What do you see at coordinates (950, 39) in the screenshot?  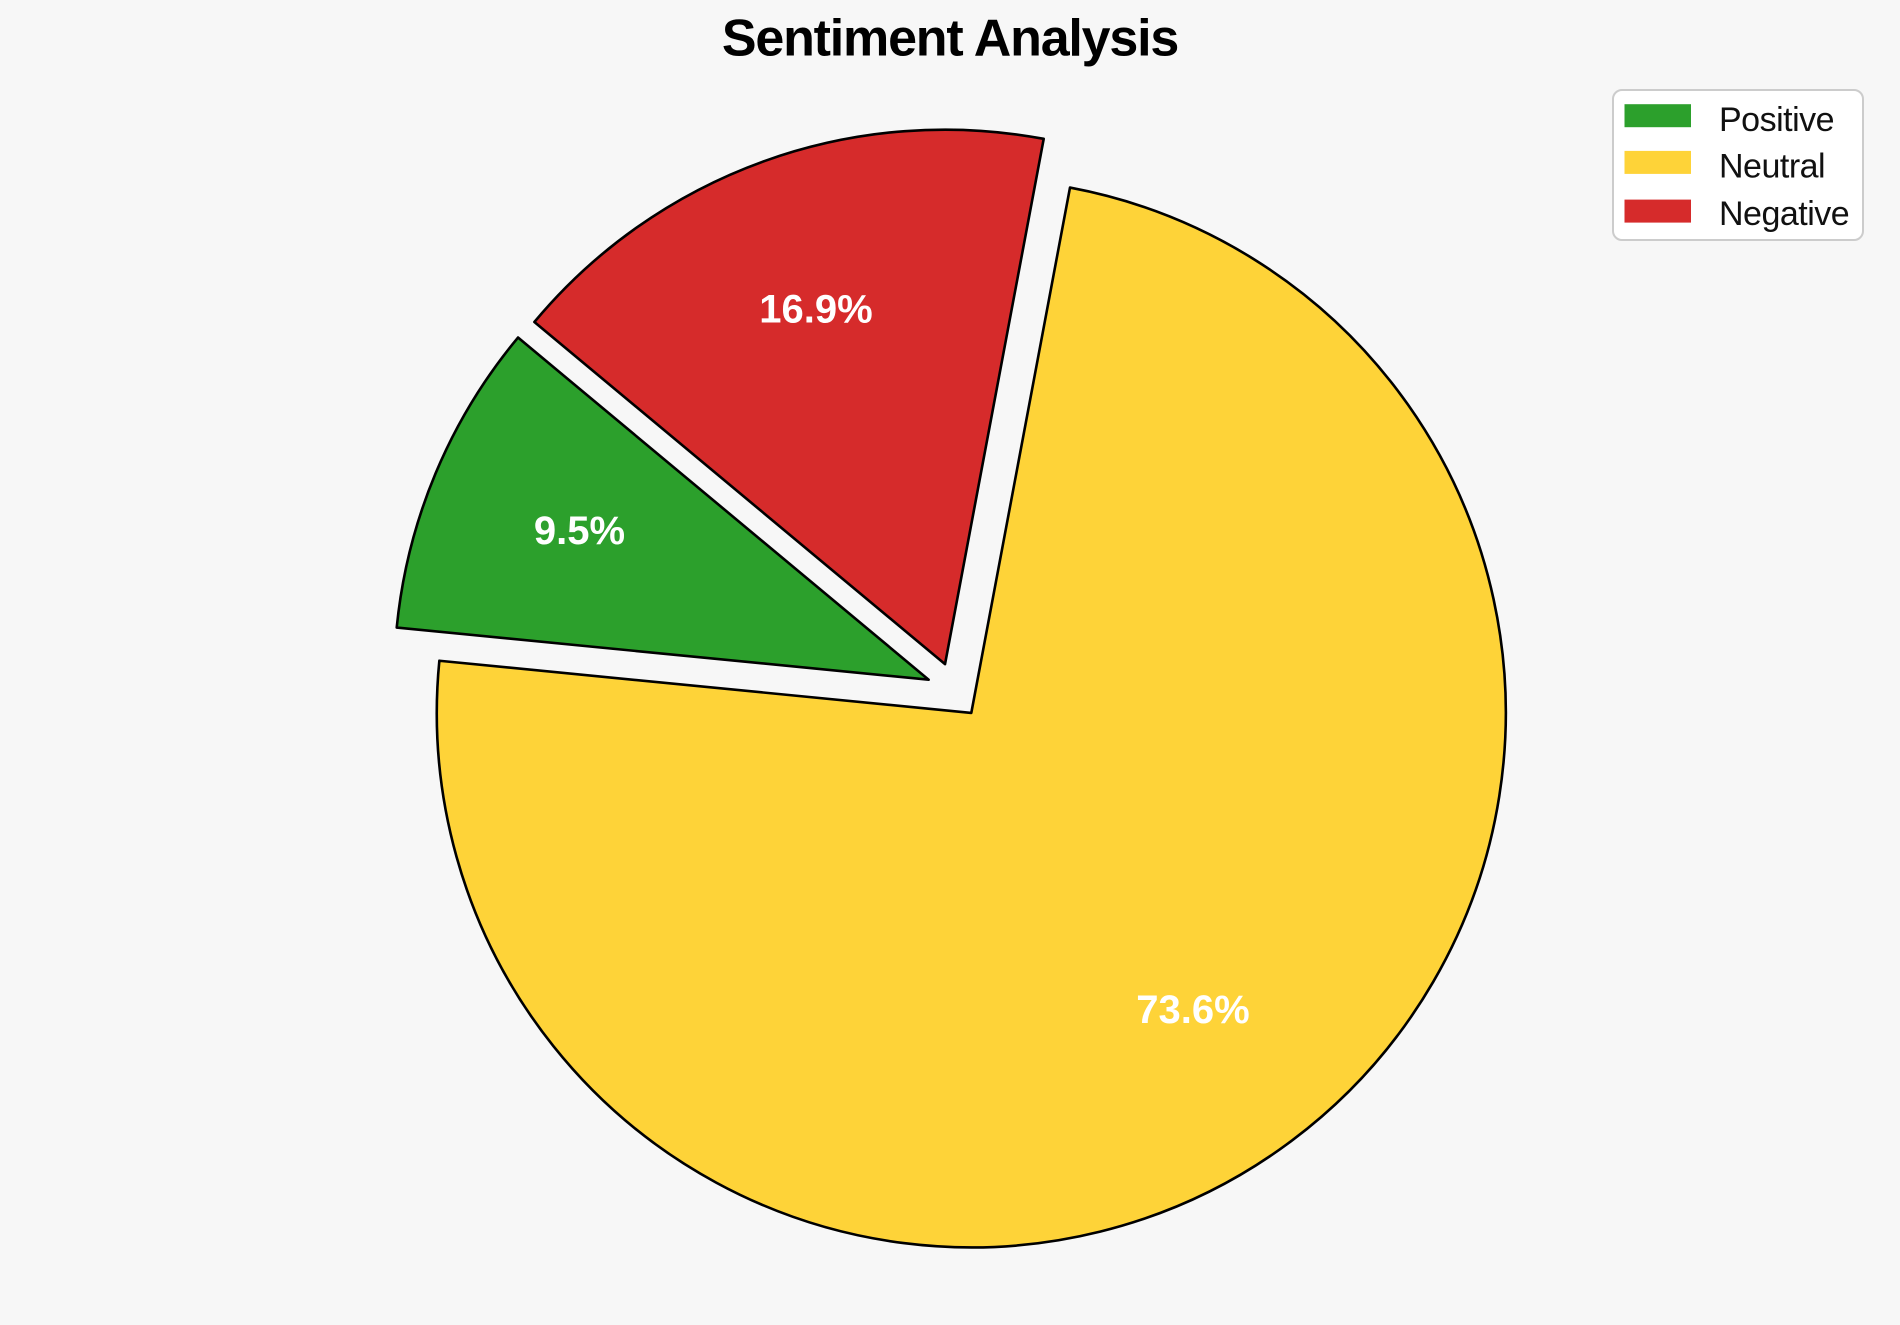 I see `svg-text: Sentiment Analysis` at bounding box center [950, 39].